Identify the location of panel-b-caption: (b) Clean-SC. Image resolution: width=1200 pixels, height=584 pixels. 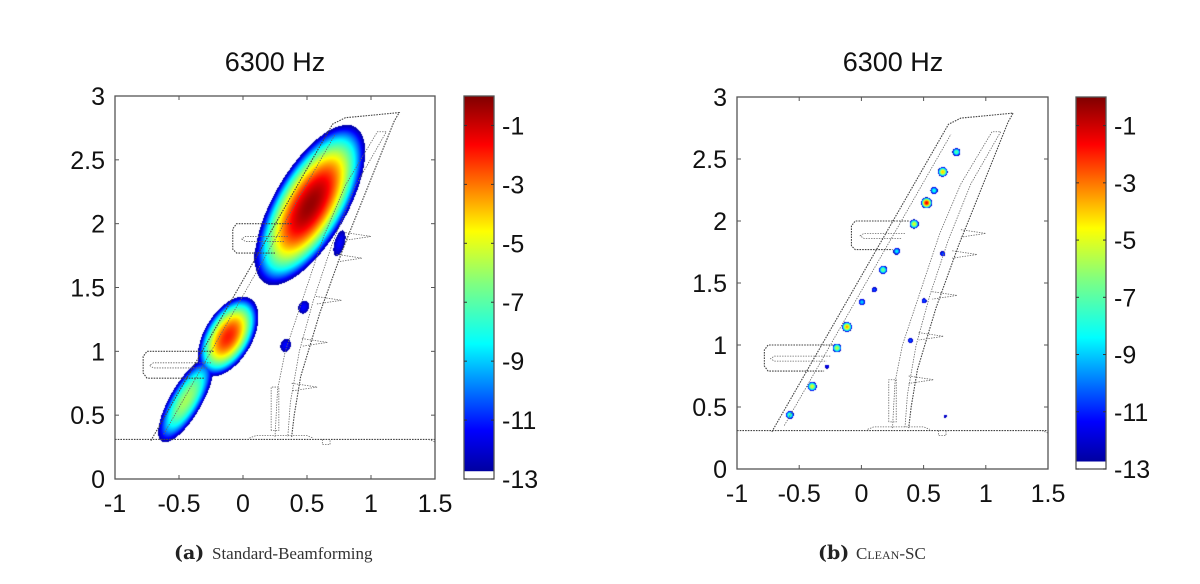
(872, 553).